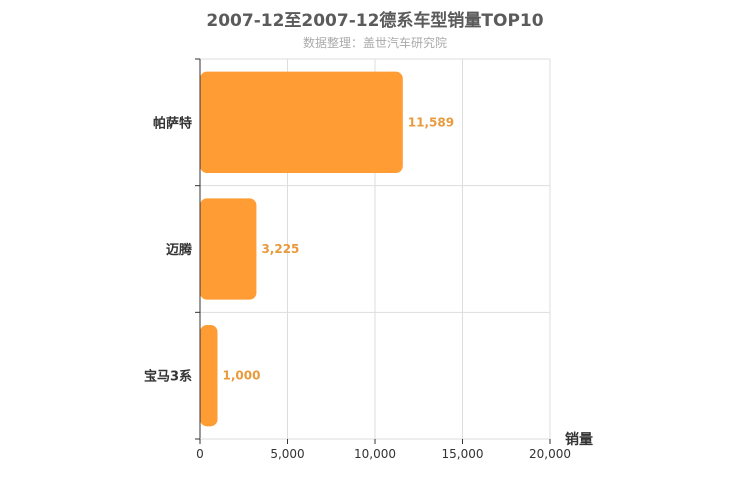 The image size is (750, 500). Describe the element at coordinates (579, 439) in the screenshot. I see `x-axis-title: 销量` at that location.